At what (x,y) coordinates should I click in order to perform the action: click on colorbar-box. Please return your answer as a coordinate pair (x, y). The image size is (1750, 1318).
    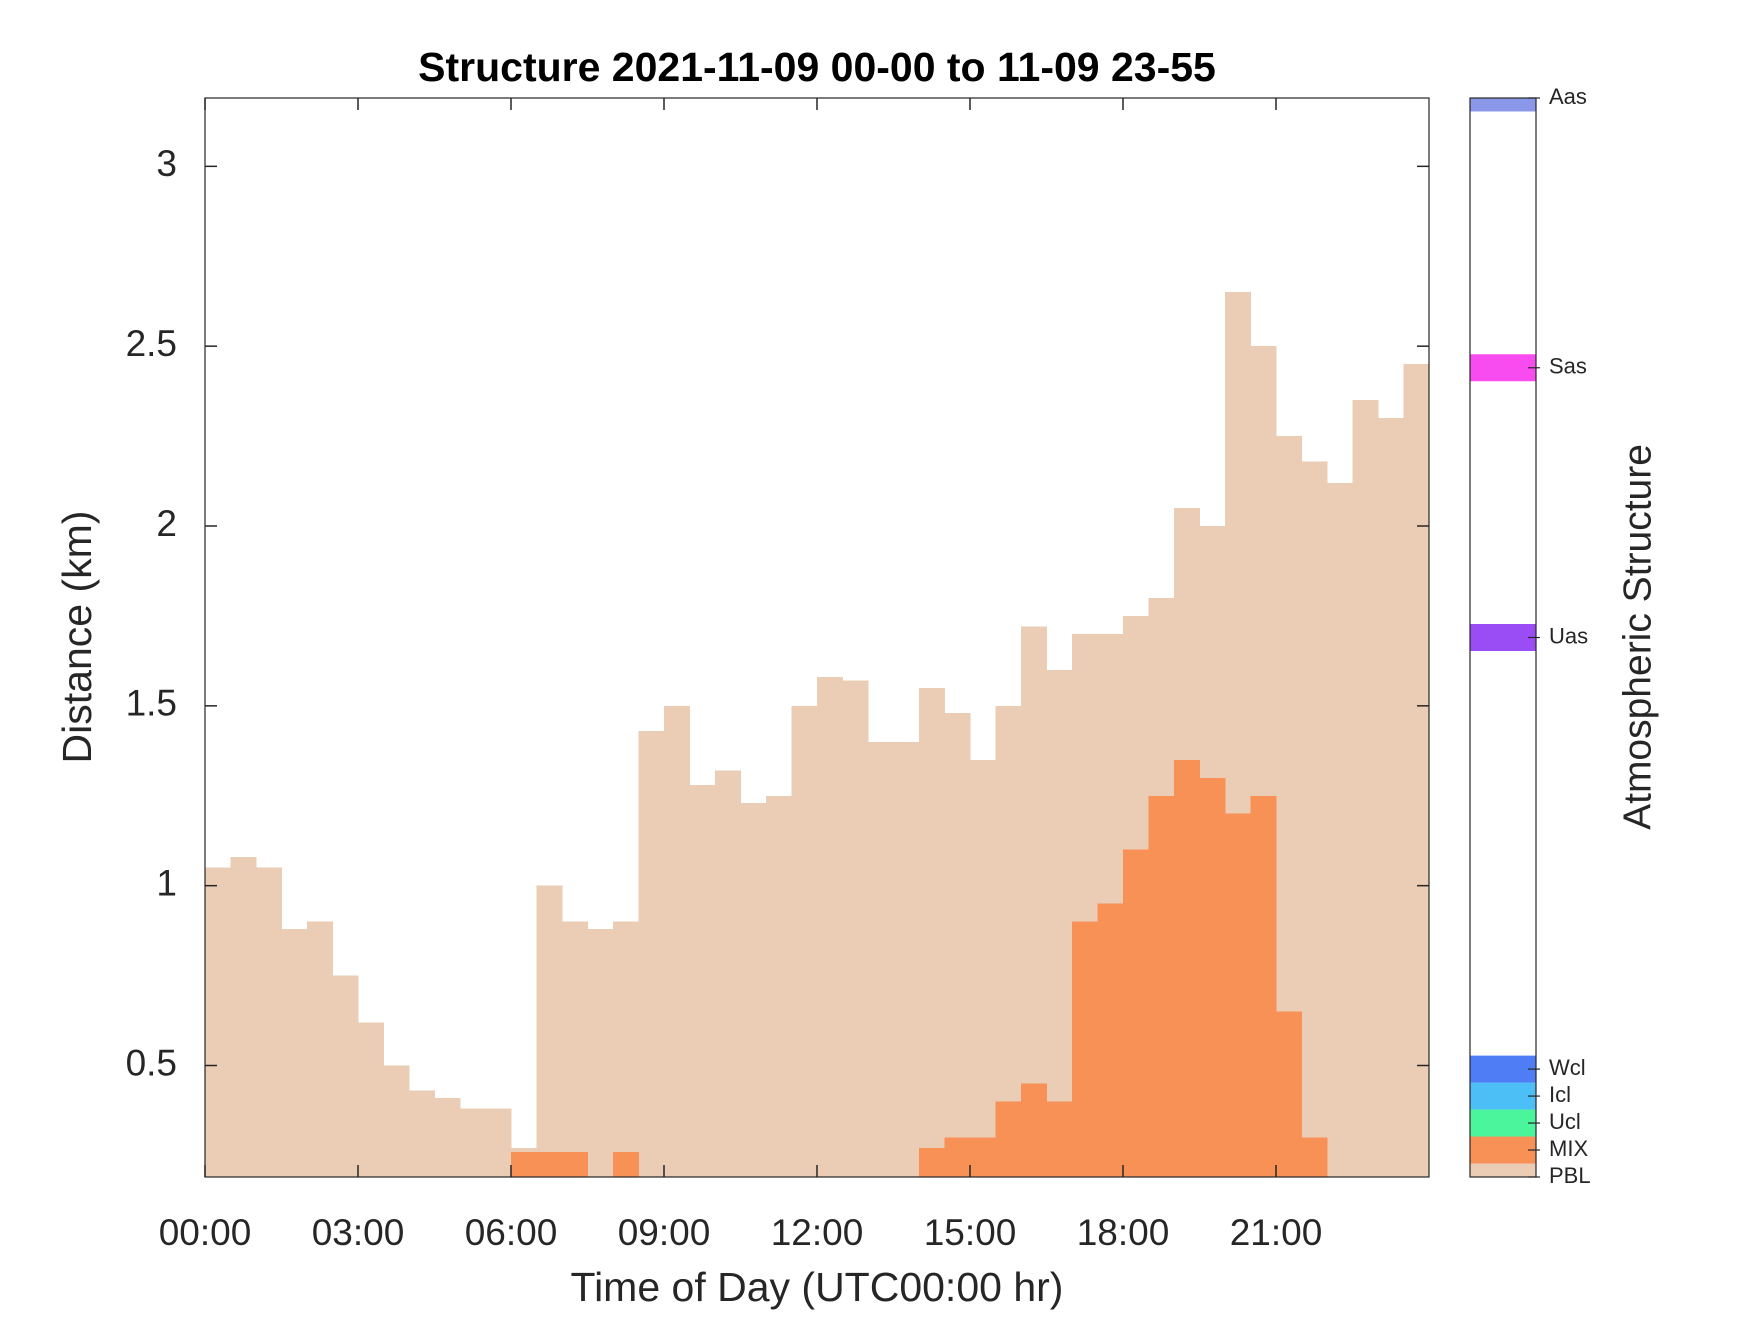
    Looking at the image, I should click on (1503, 637).